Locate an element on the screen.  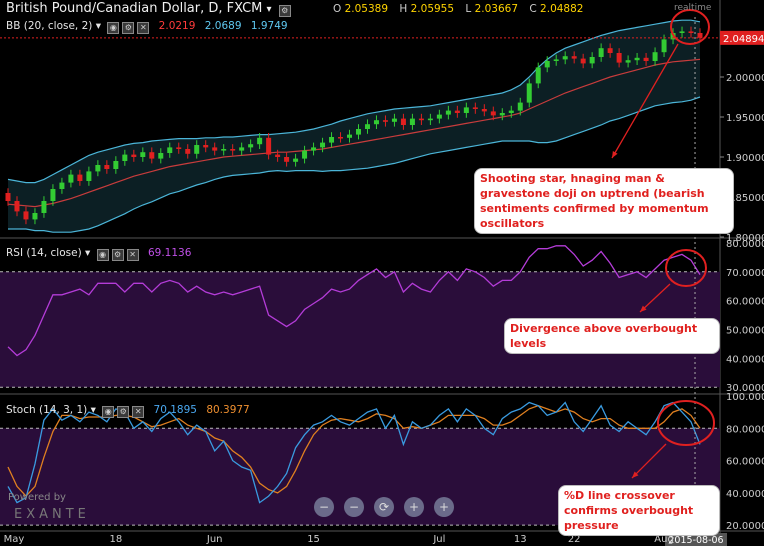
scroll-left-button: − is located at coordinates (354, 507).